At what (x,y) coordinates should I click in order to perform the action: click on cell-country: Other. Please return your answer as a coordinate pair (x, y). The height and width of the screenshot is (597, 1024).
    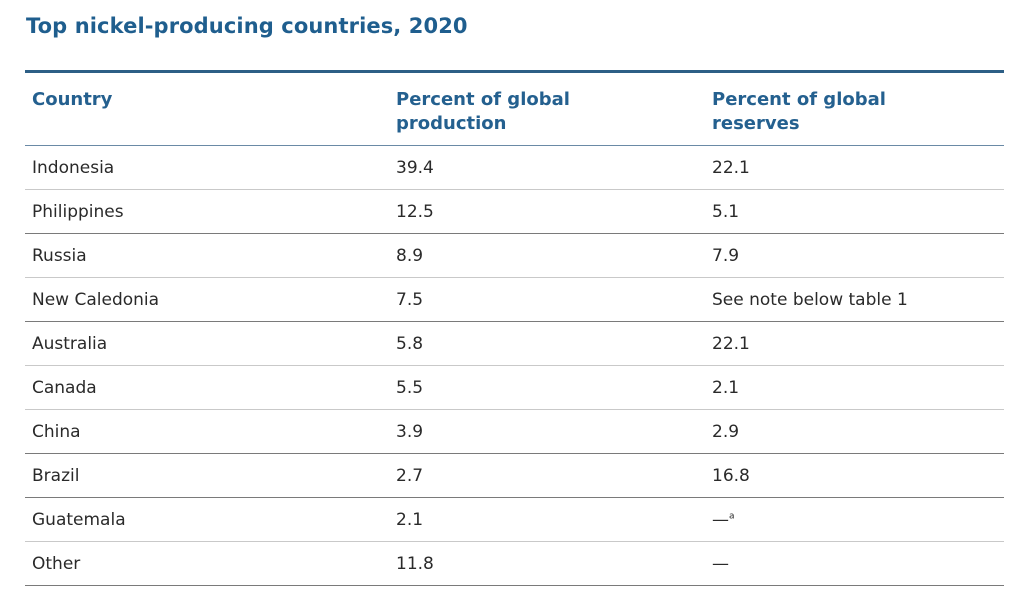
    Looking at the image, I should click on (56, 564).